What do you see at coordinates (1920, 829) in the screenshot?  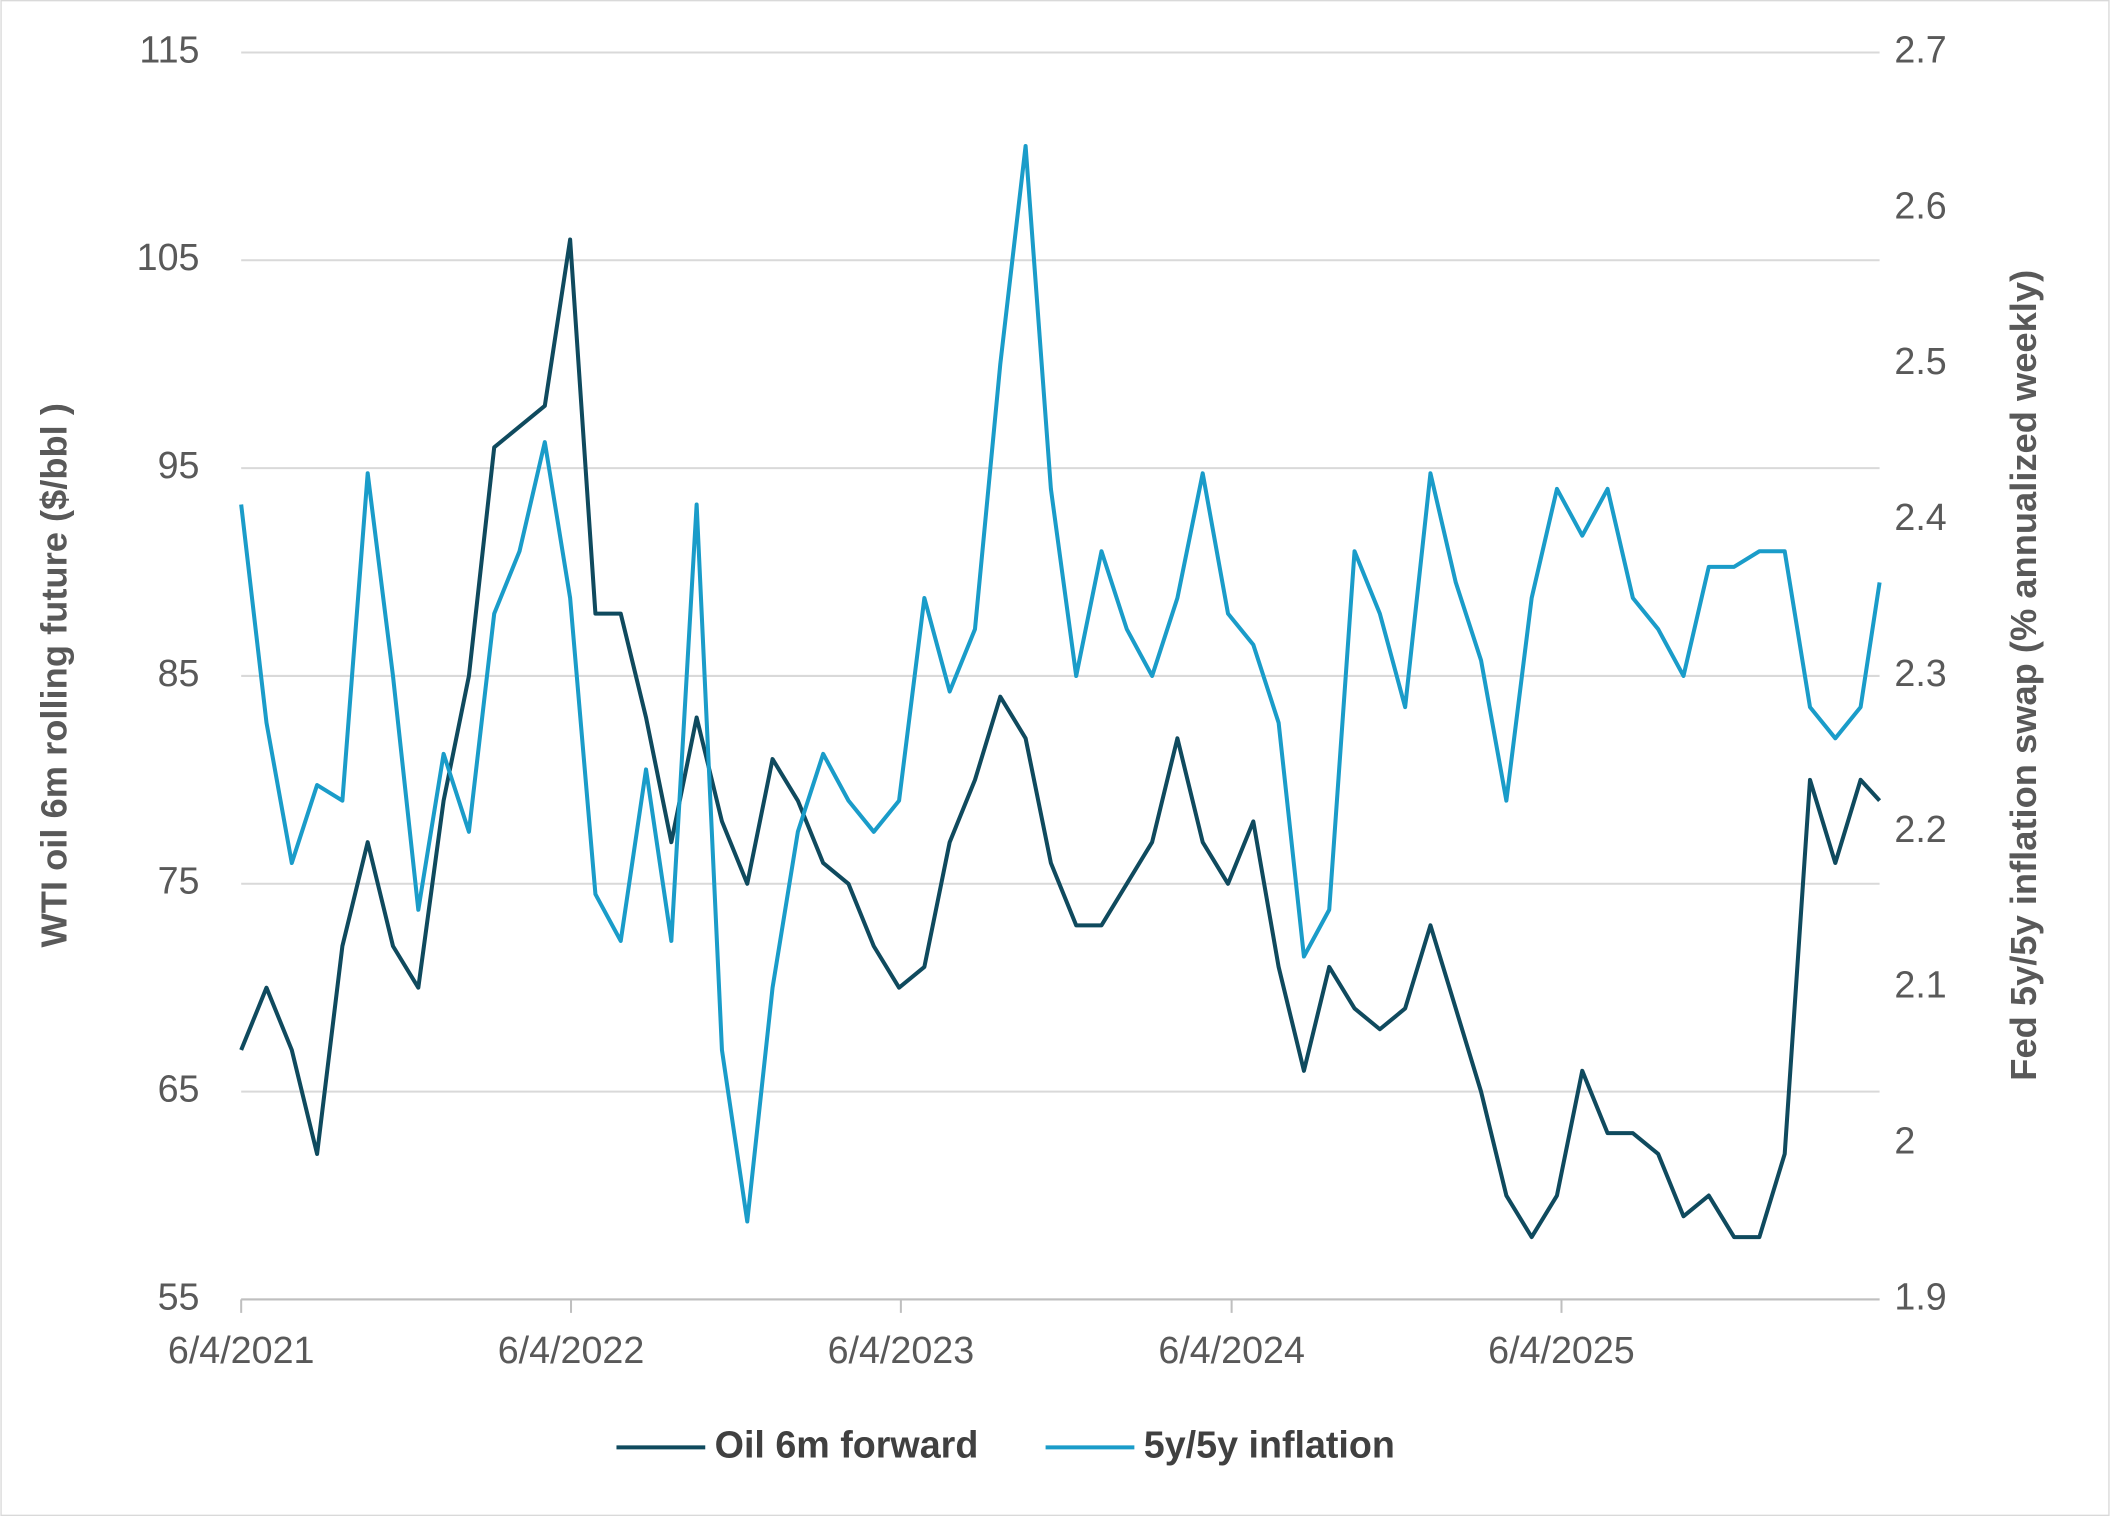 I see `y2-tick-label: 2.2` at bounding box center [1920, 829].